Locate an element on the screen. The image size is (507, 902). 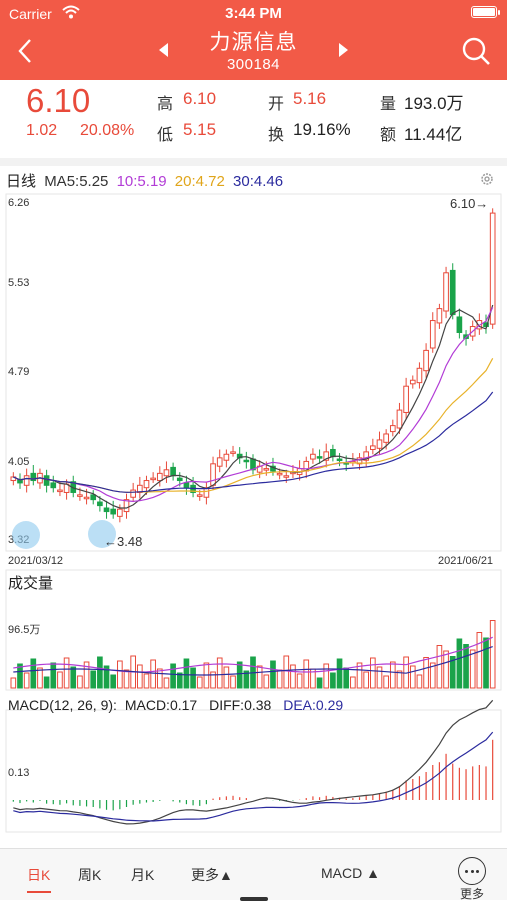
gear-icon is located at coordinates (487, 179).